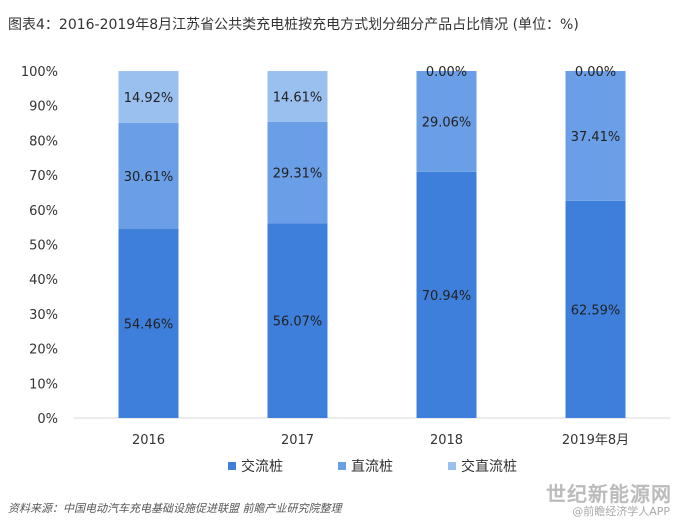 The width and height of the screenshot is (680, 527). I want to click on data-label: 30.61%, so click(149, 177).